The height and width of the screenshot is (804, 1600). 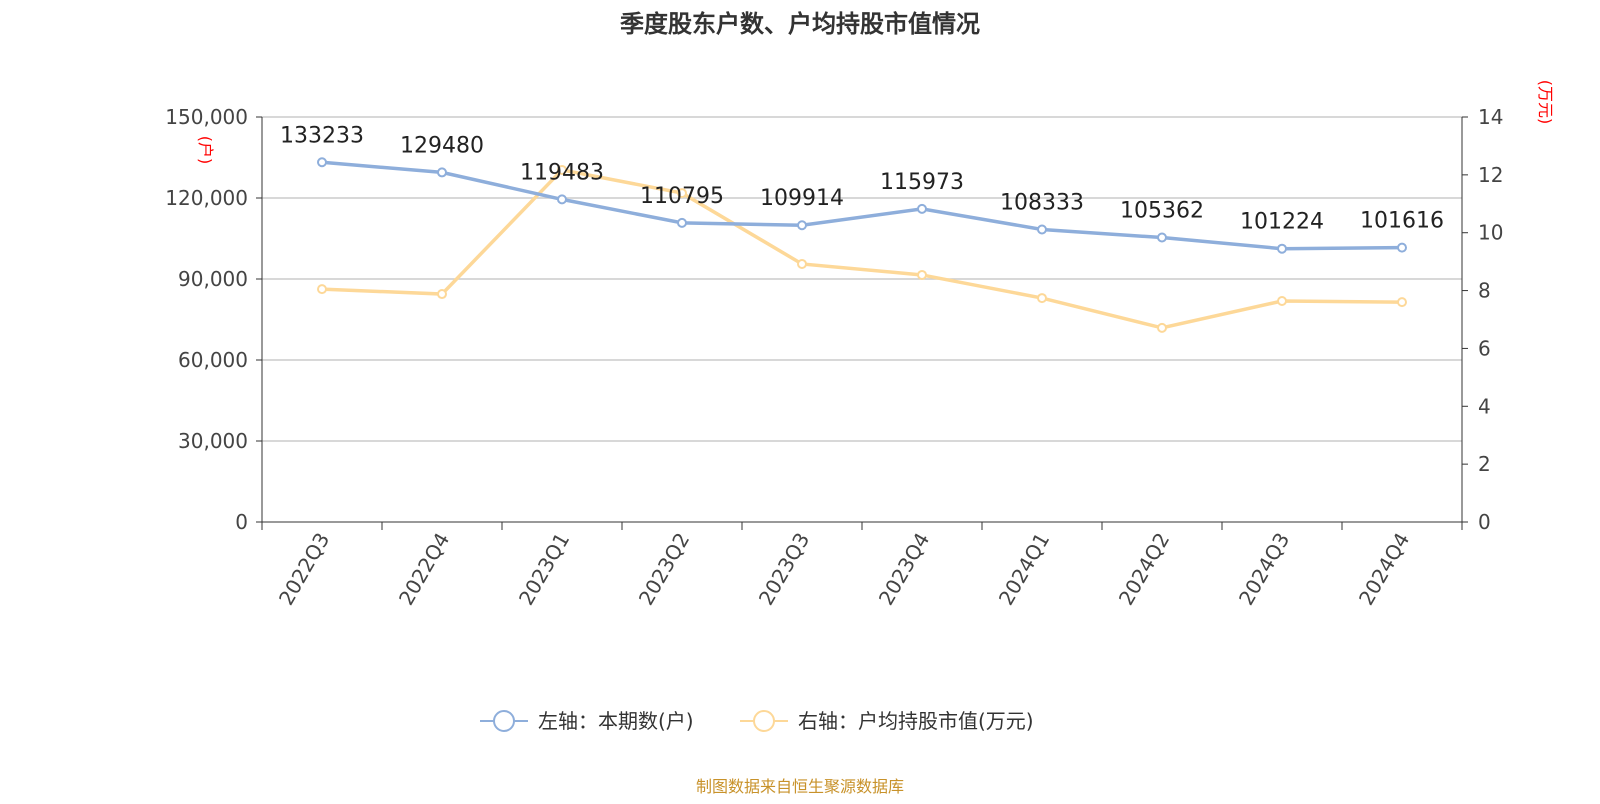 What do you see at coordinates (213, 360) in the screenshot?
I see `left-tick-label: 60,000` at bounding box center [213, 360].